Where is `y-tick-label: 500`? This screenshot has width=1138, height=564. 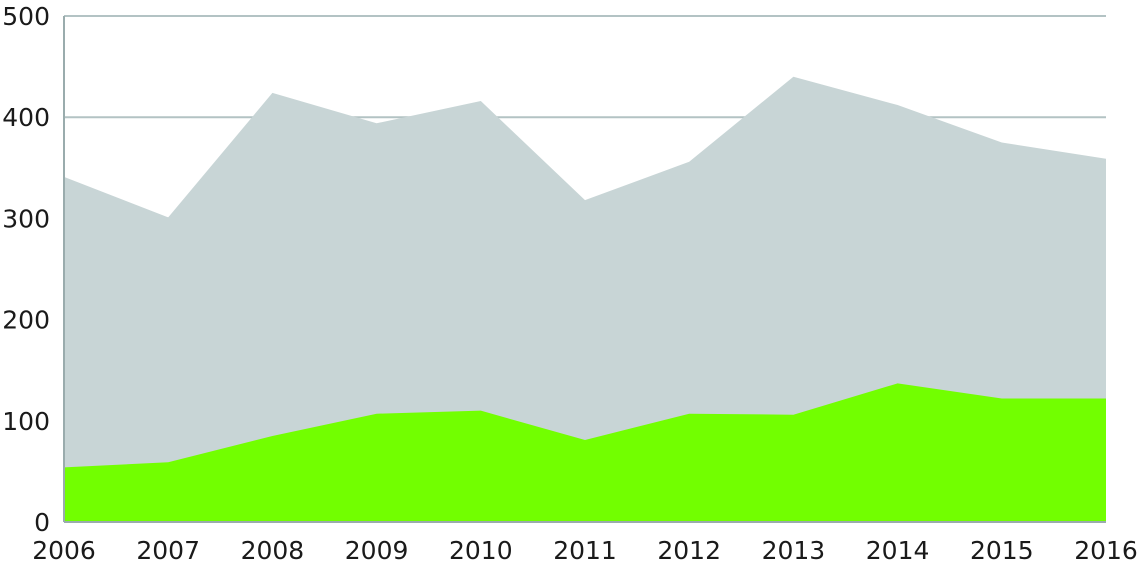 y-tick-label: 500 is located at coordinates (26, 16).